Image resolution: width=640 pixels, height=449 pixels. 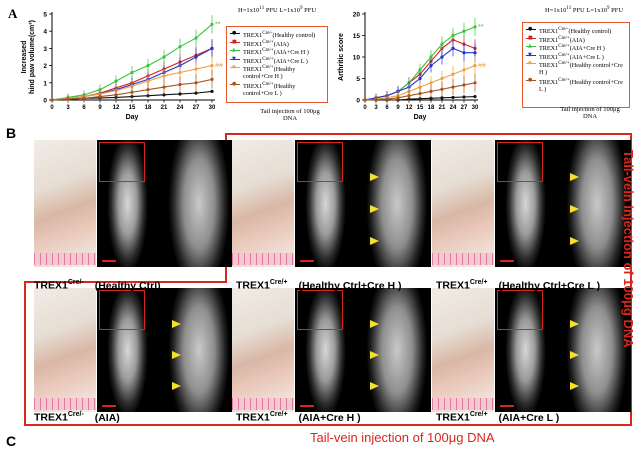 I want to click on x-tick-label: 24, so click(x=453, y=108).